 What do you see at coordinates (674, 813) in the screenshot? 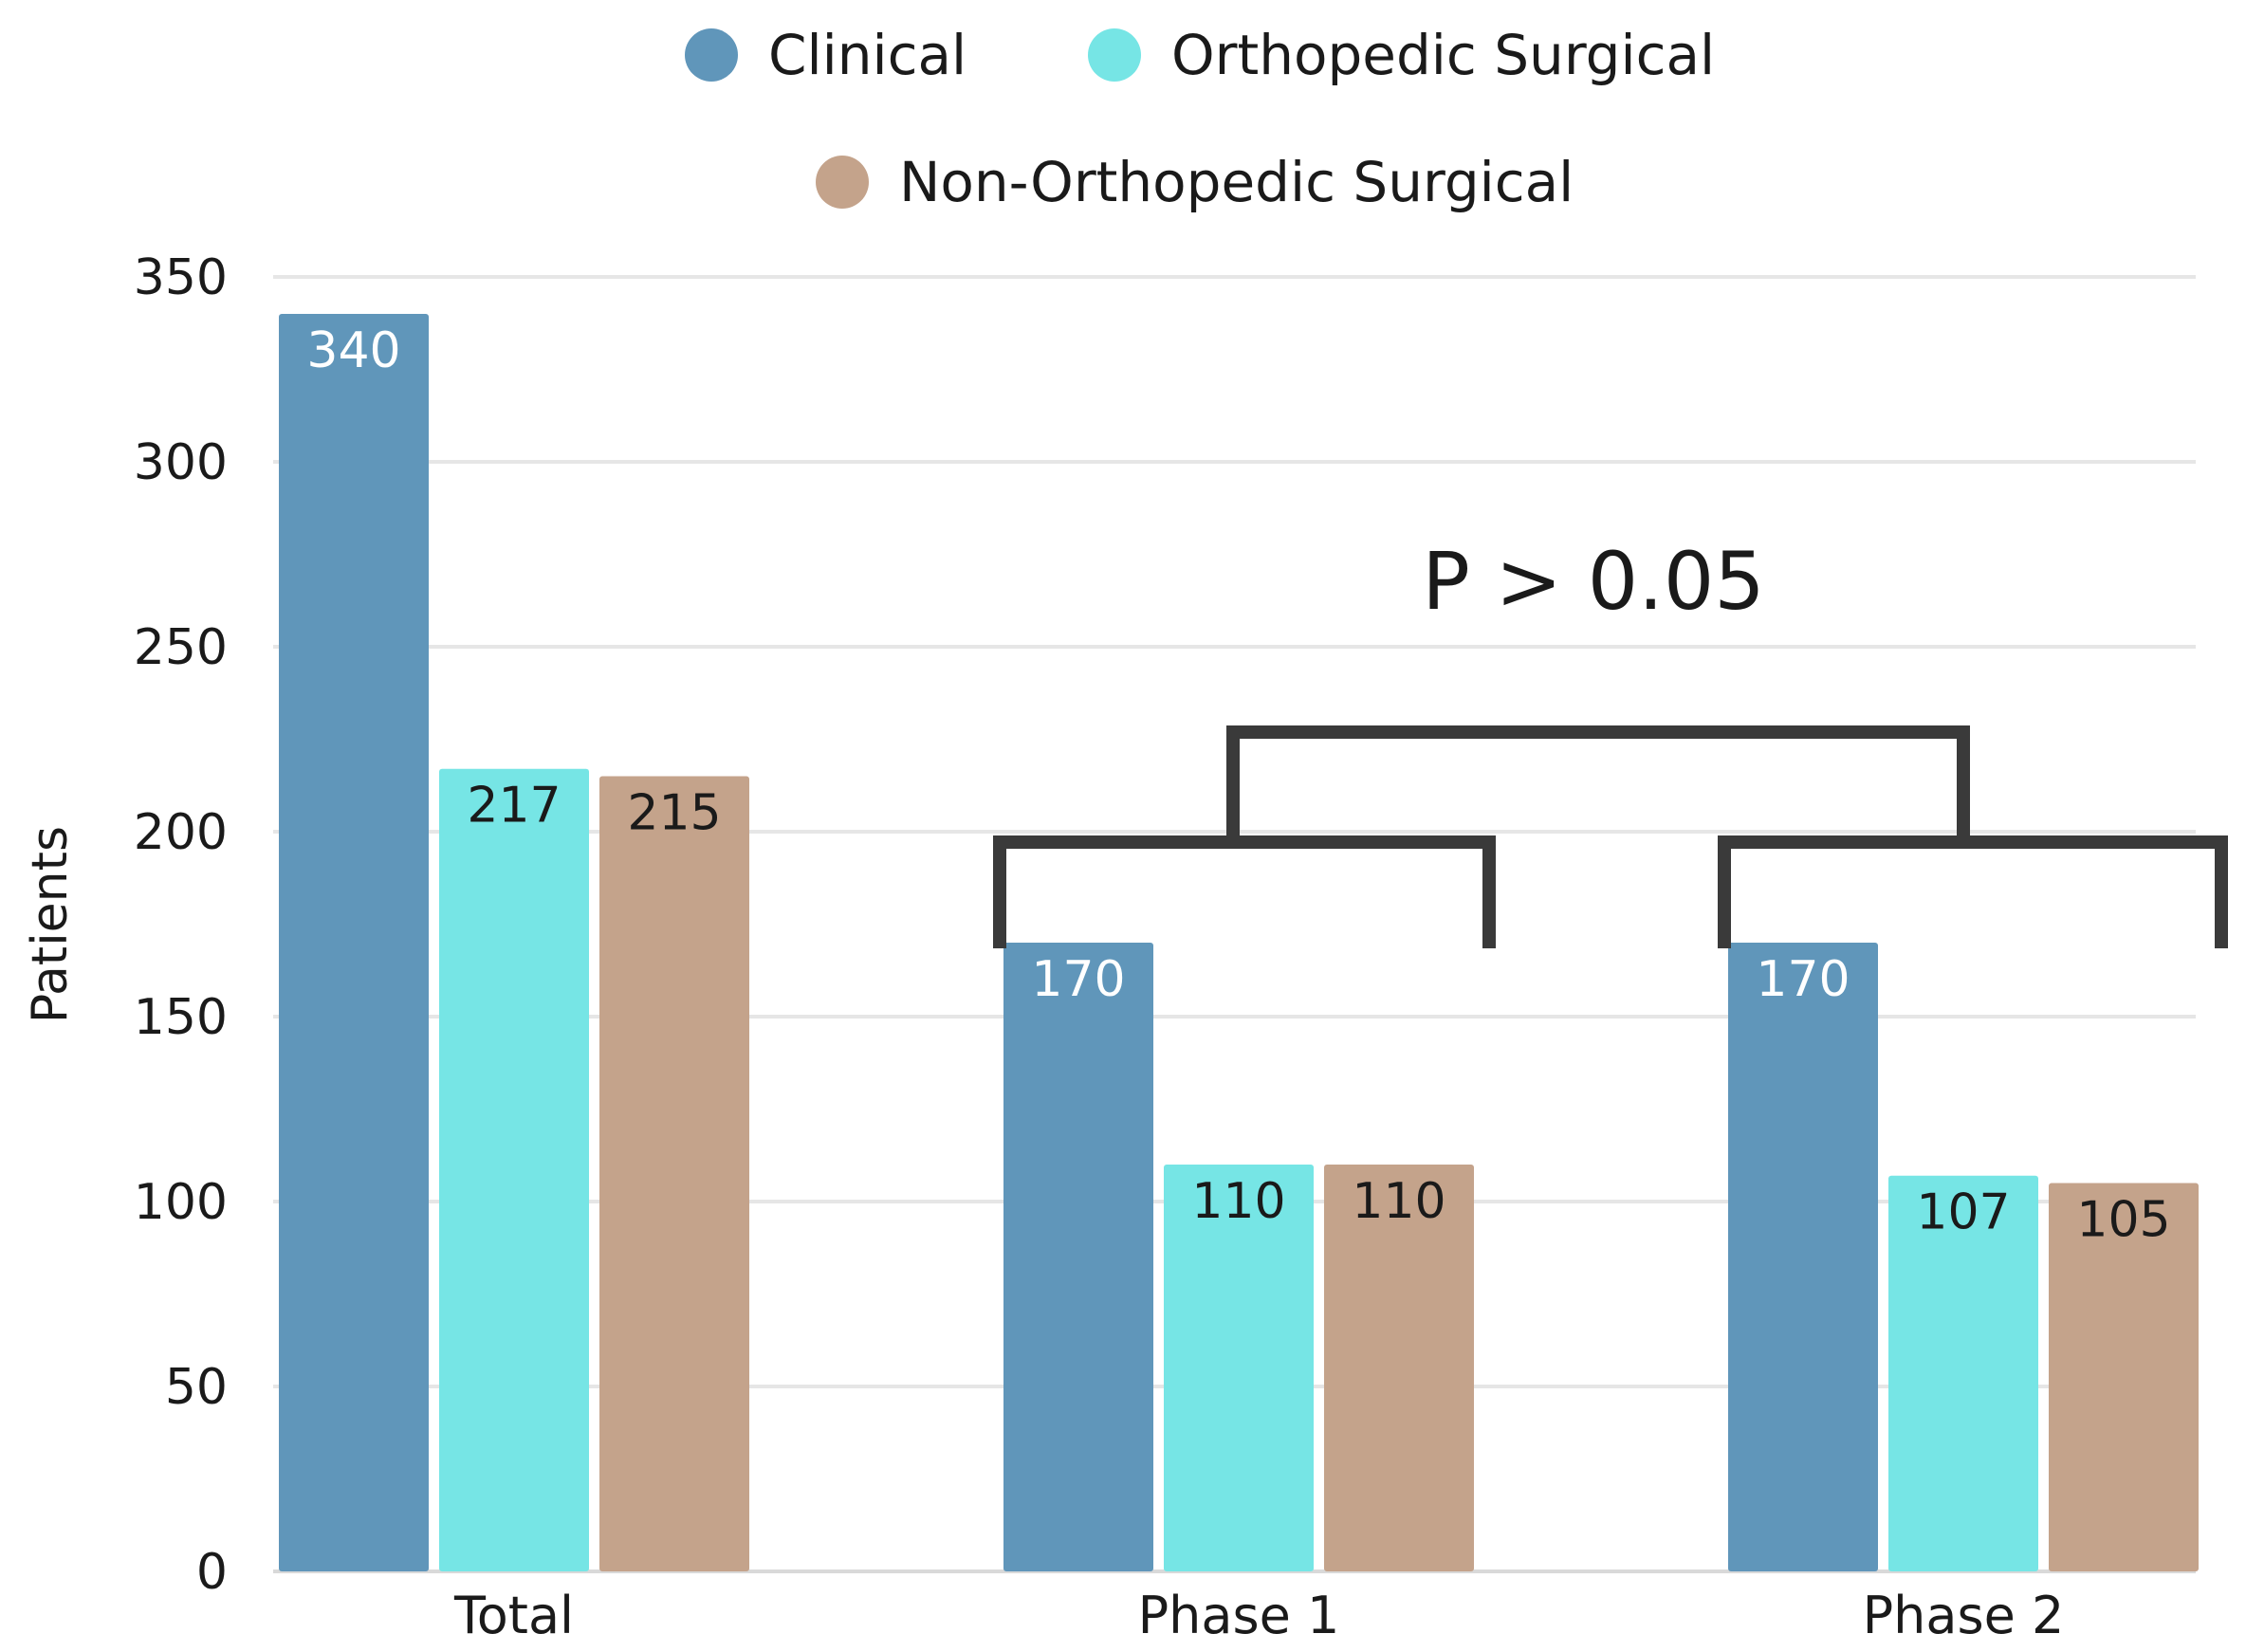
I see `bar-value-label: 215` at bounding box center [674, 813].